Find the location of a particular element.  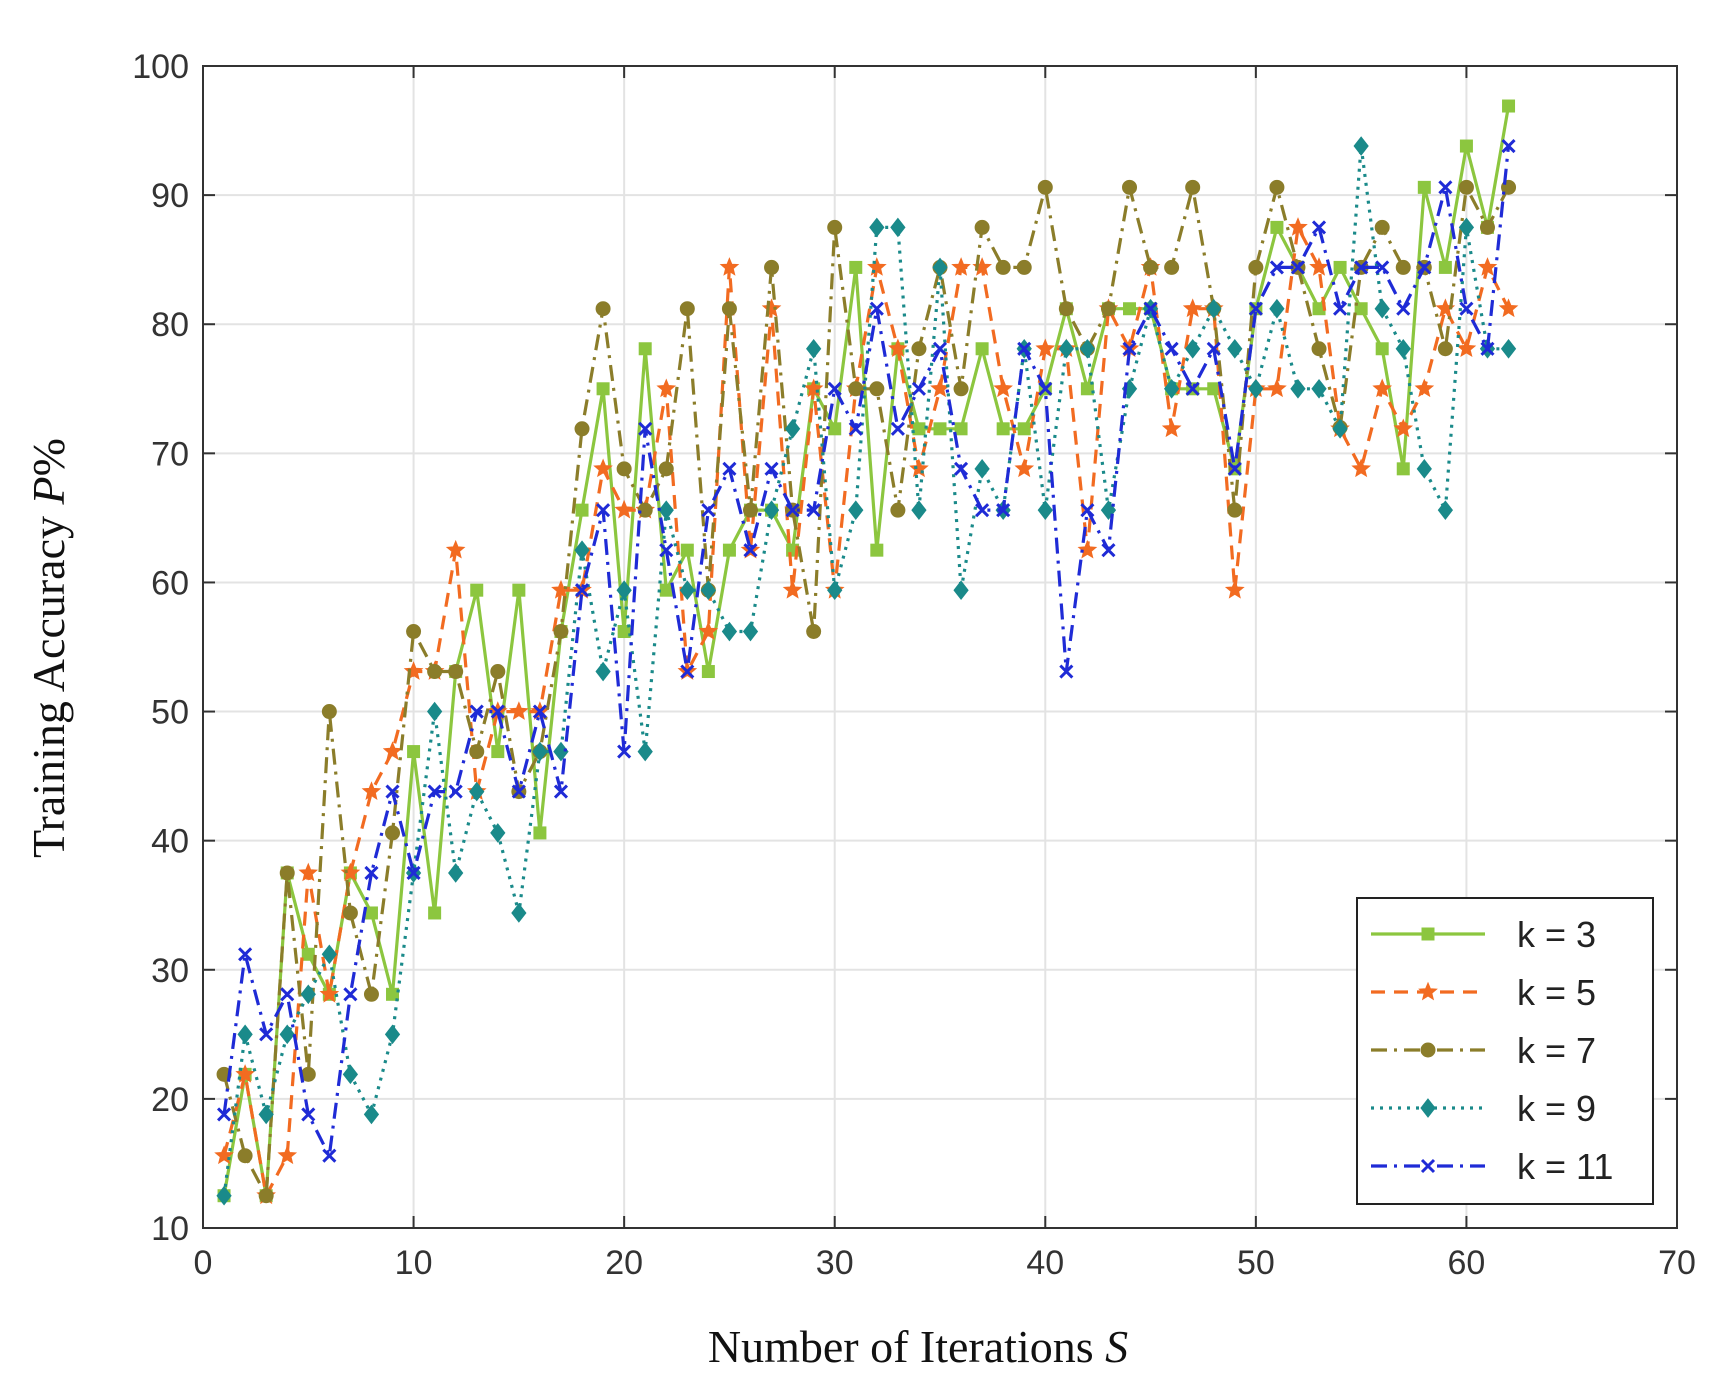

legend-label: k = 7 is located at coordinates (1556, 1050).